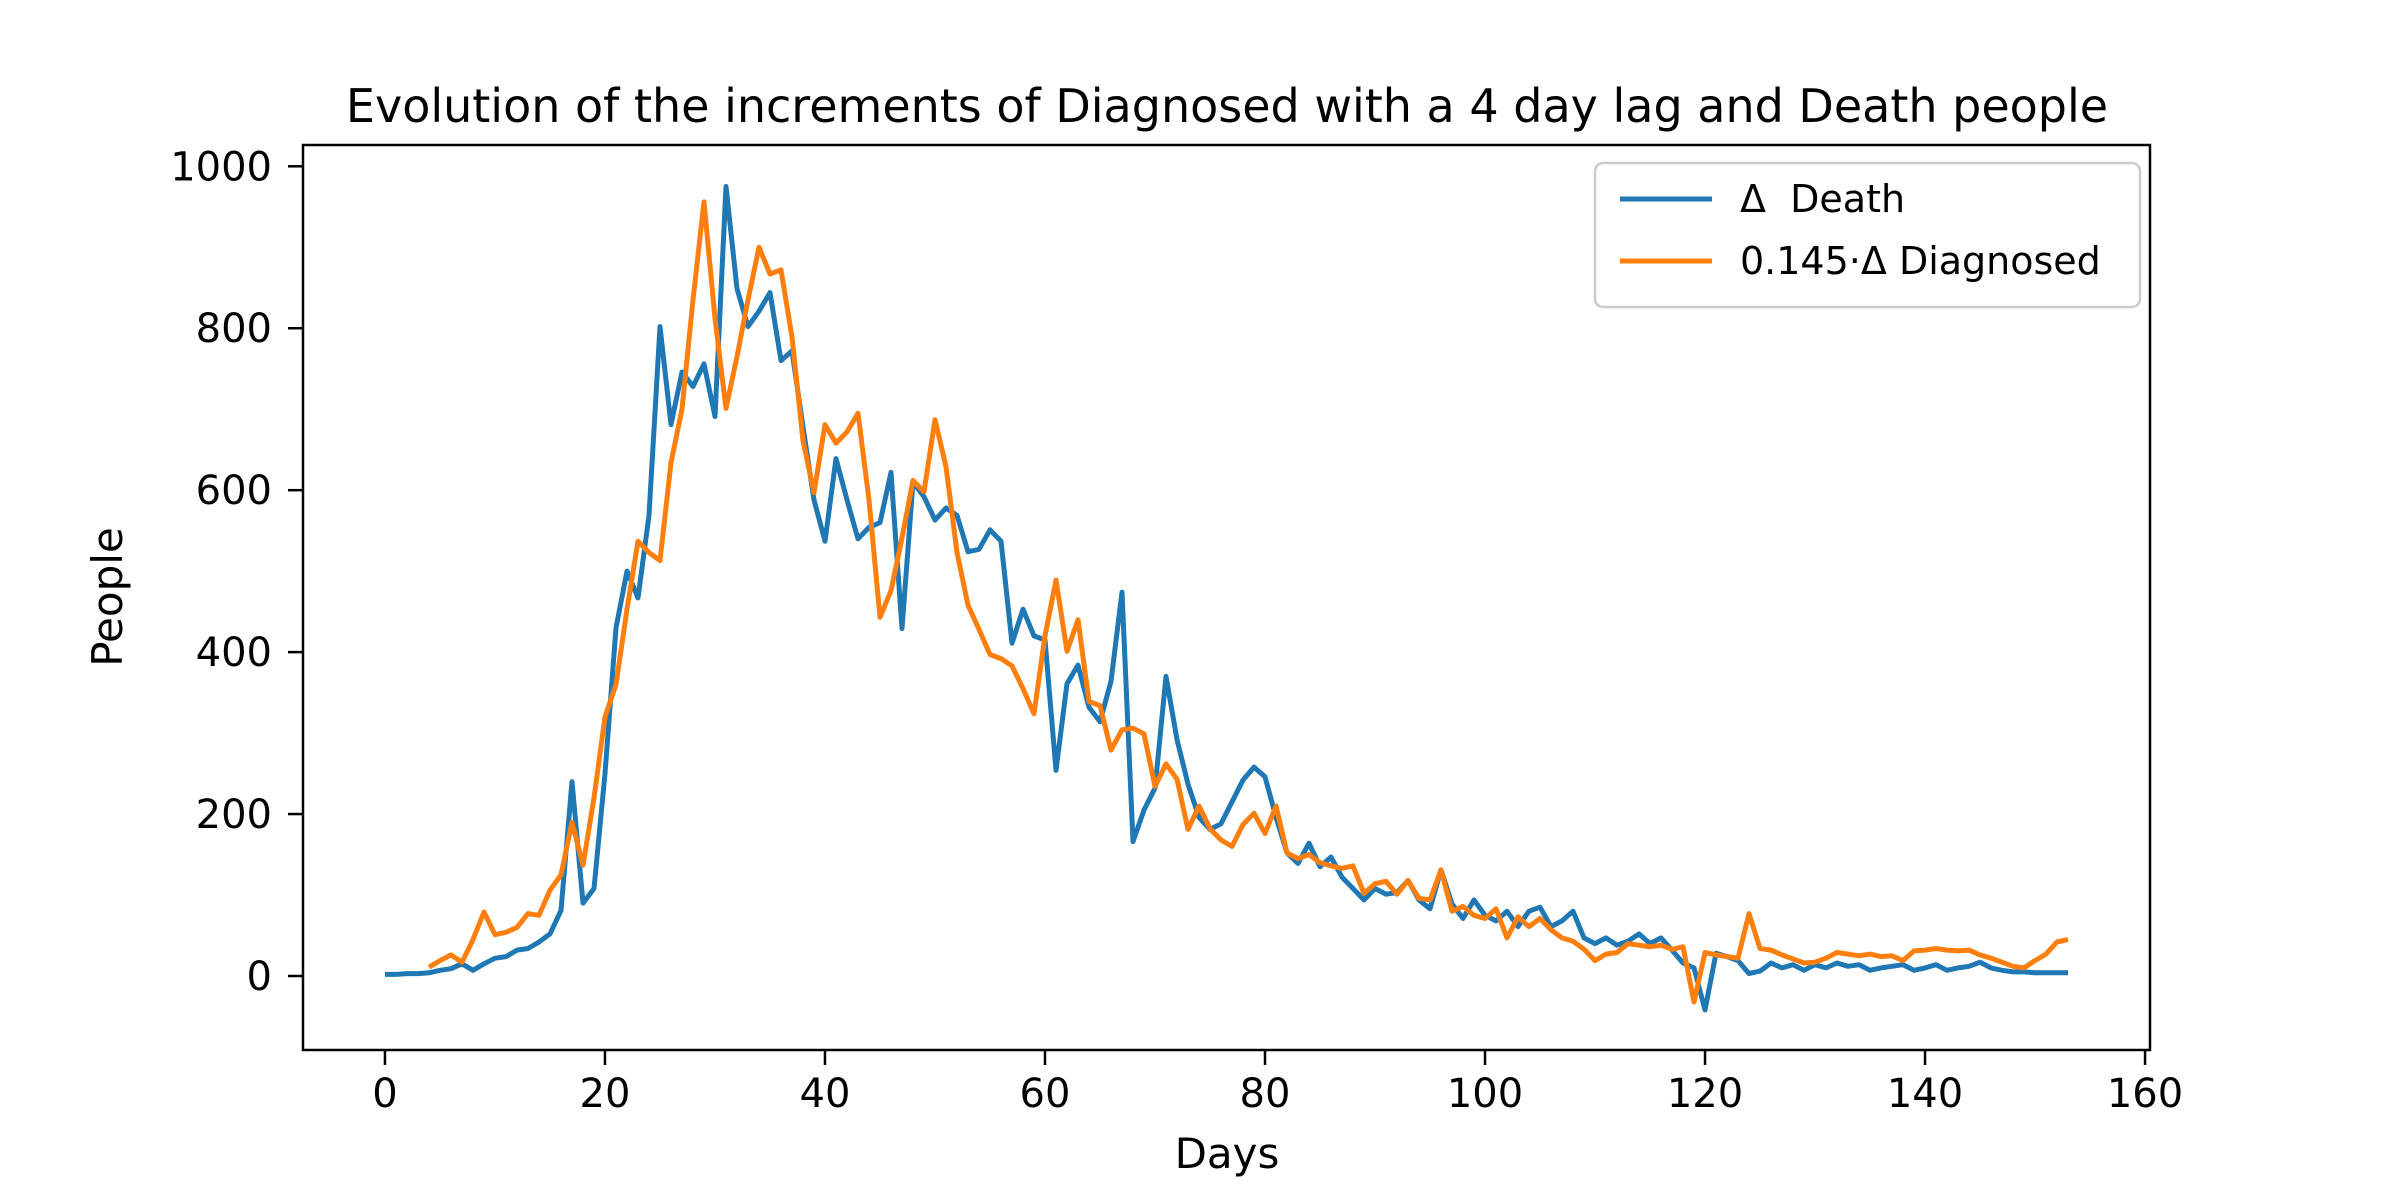  Describe the element at coordinates (1920, 261) in the screenshot. I see `legend-label-1: 0.145·Δ Diagnosed` at that location.